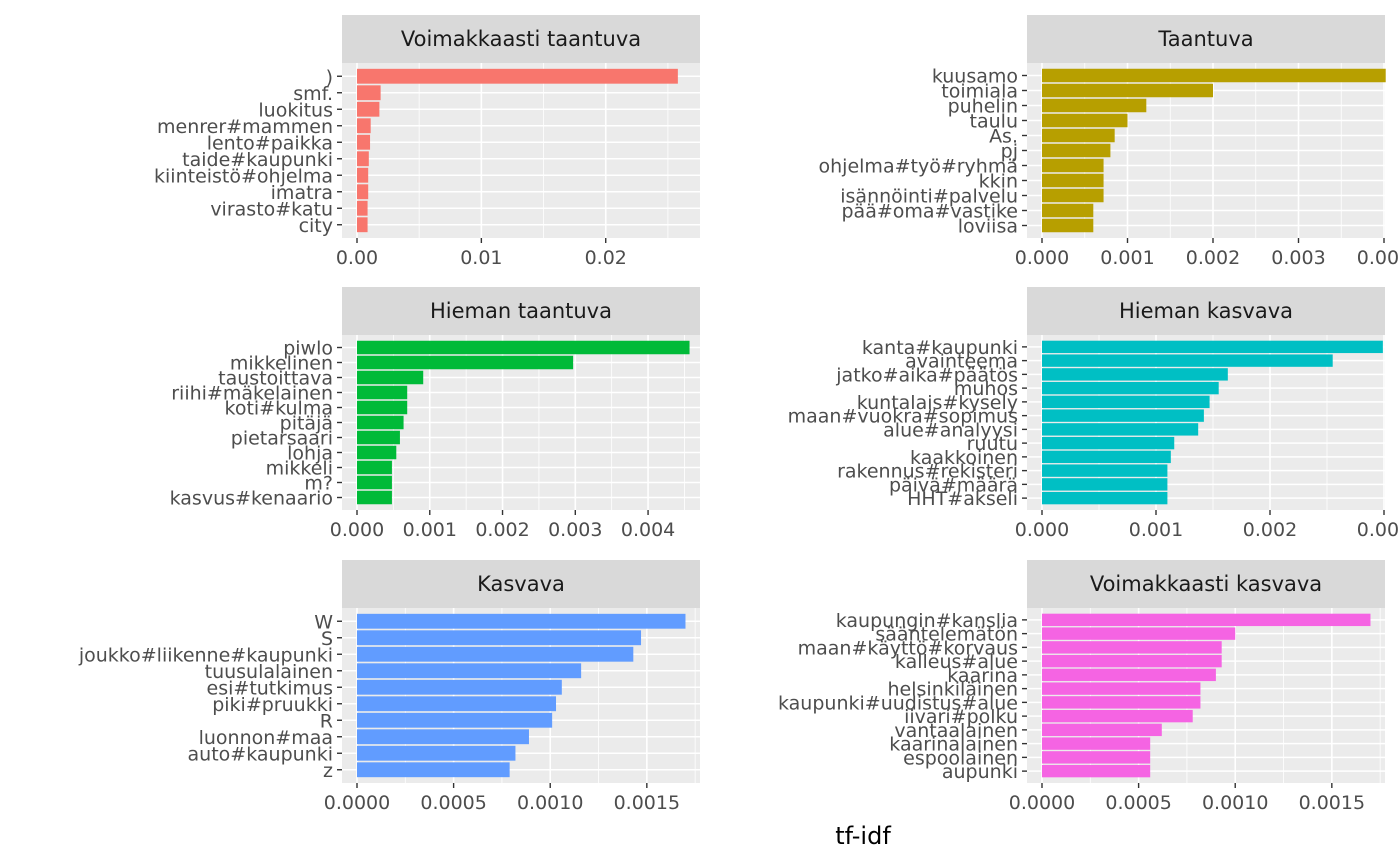  Describe the element at coordinates (647, 803) in the screenshot. I see `x-tick-label: 0.0015` at that location.